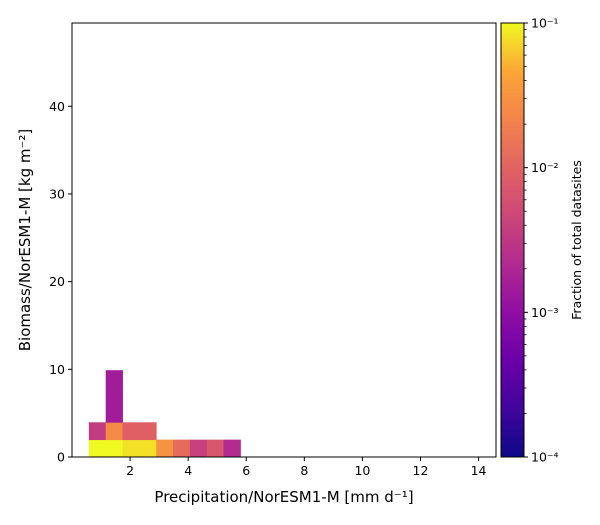 This screenshot has width=600, height=525. What do you see at coordinates (479, 470) in the screenshot?
I see `x-tick-label: 14` at bounding box center [479, 470].